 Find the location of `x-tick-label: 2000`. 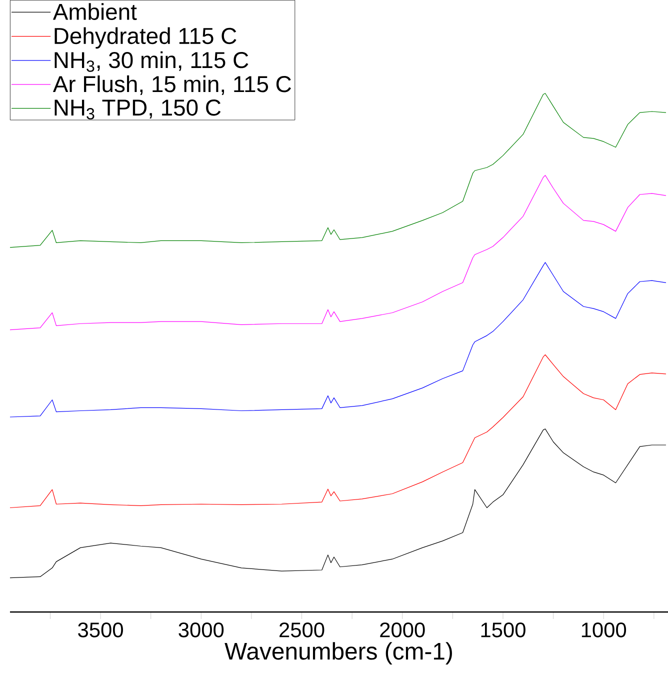

x-tick-label: 2000 is located at coordinates (402, 630).